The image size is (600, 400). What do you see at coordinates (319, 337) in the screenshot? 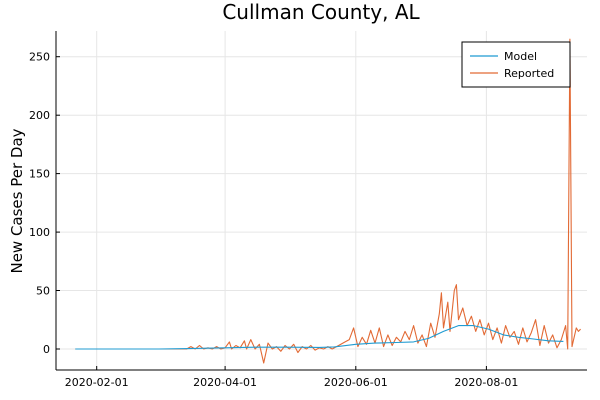
I see `series-line-model` at bounding box center [319, 337].